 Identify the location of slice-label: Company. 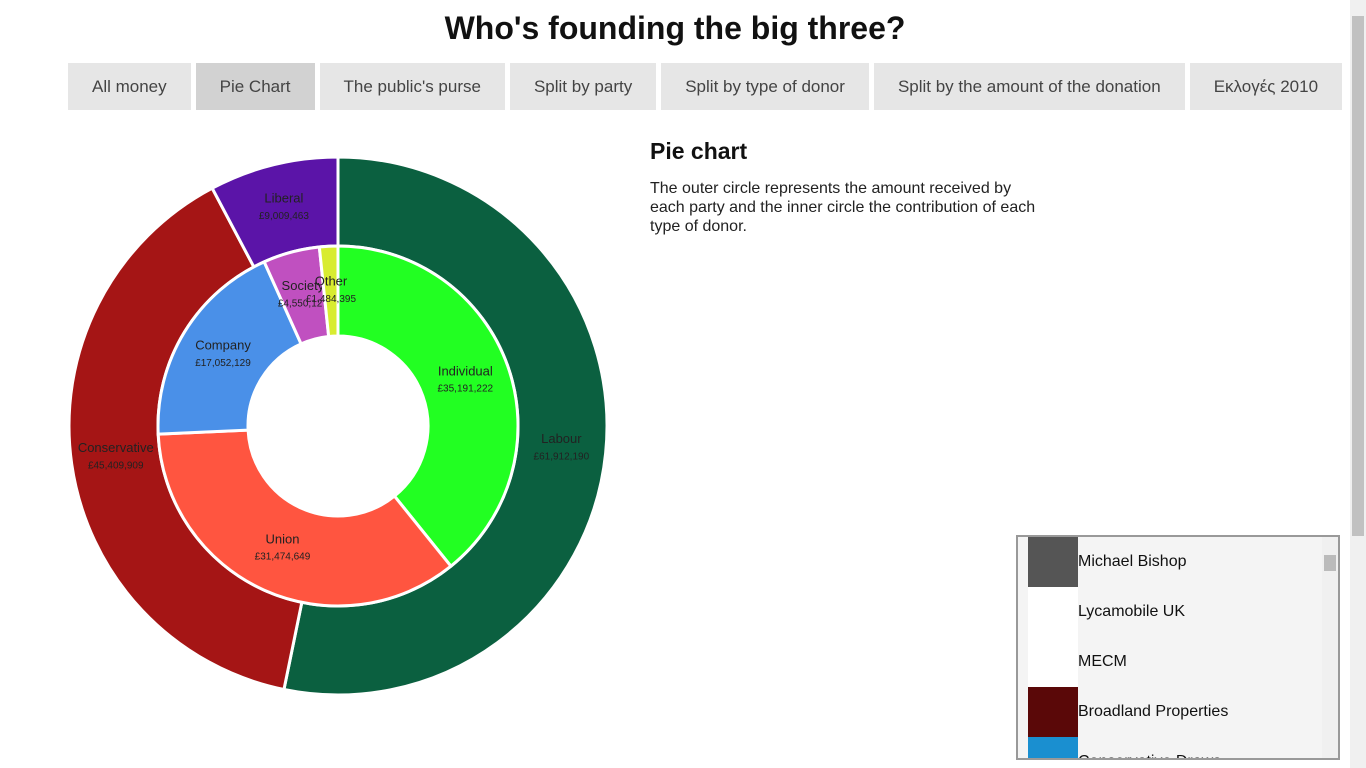
(223, 345).